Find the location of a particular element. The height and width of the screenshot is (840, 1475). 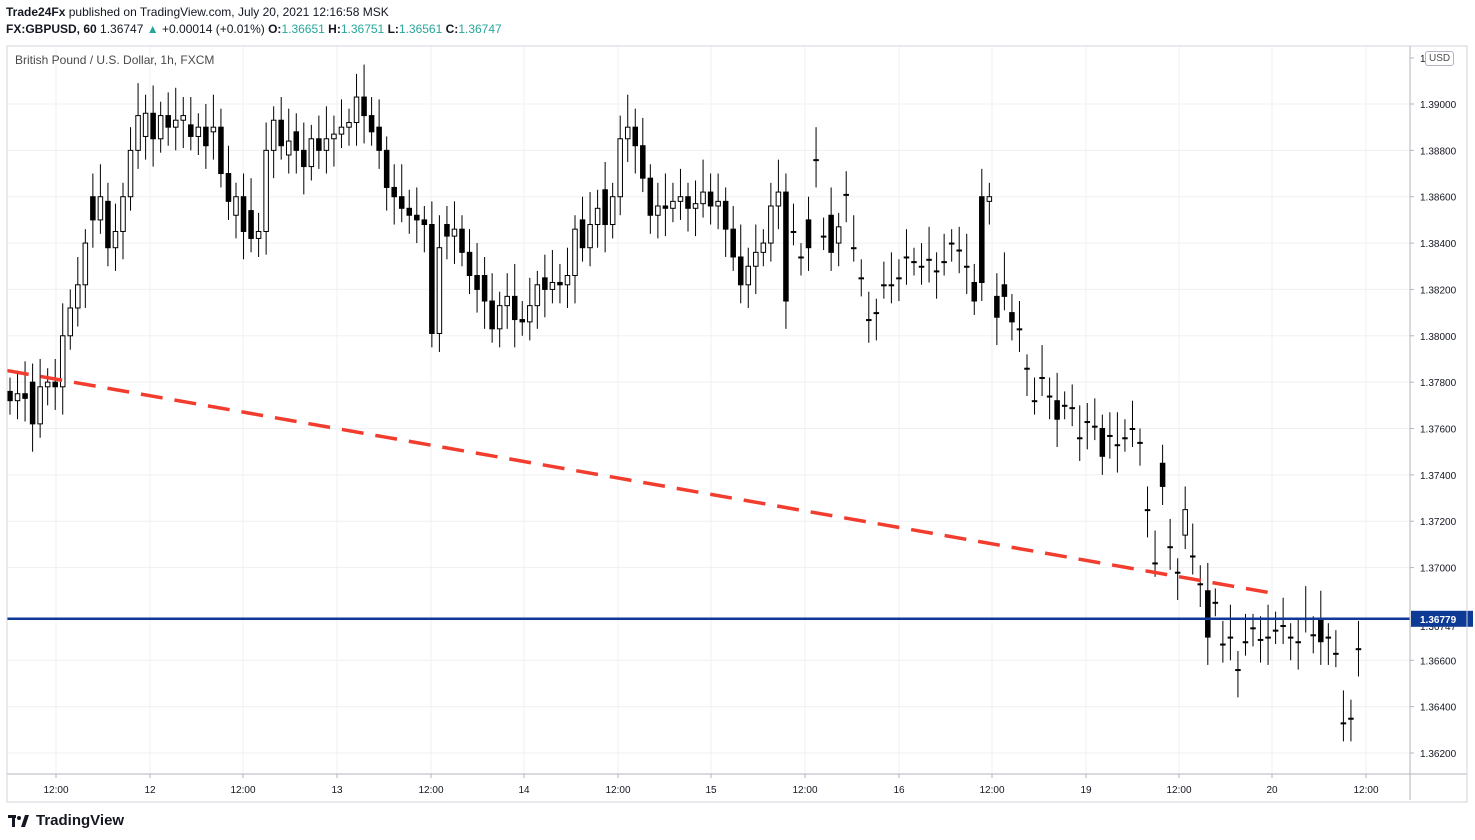

open-label: O: is located at coordinates (275, 29).